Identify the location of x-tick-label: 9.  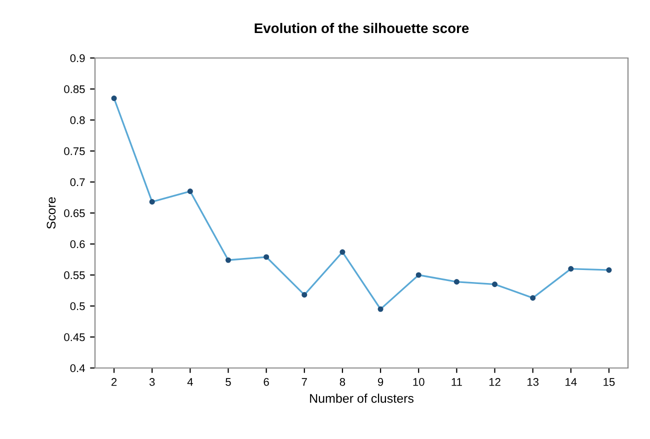
(381, 382).